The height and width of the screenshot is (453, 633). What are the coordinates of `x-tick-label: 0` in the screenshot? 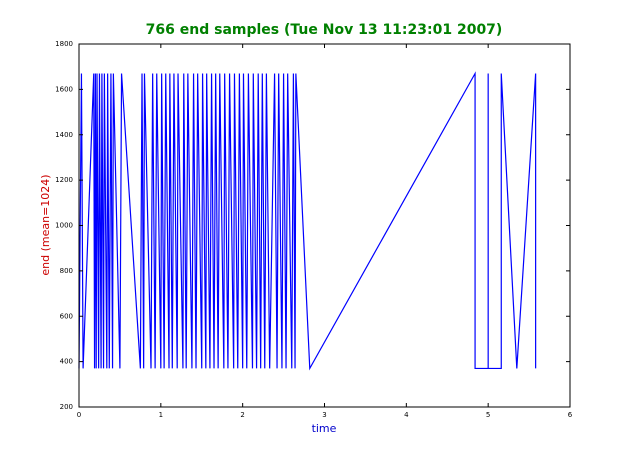 It's located at (79, 415).